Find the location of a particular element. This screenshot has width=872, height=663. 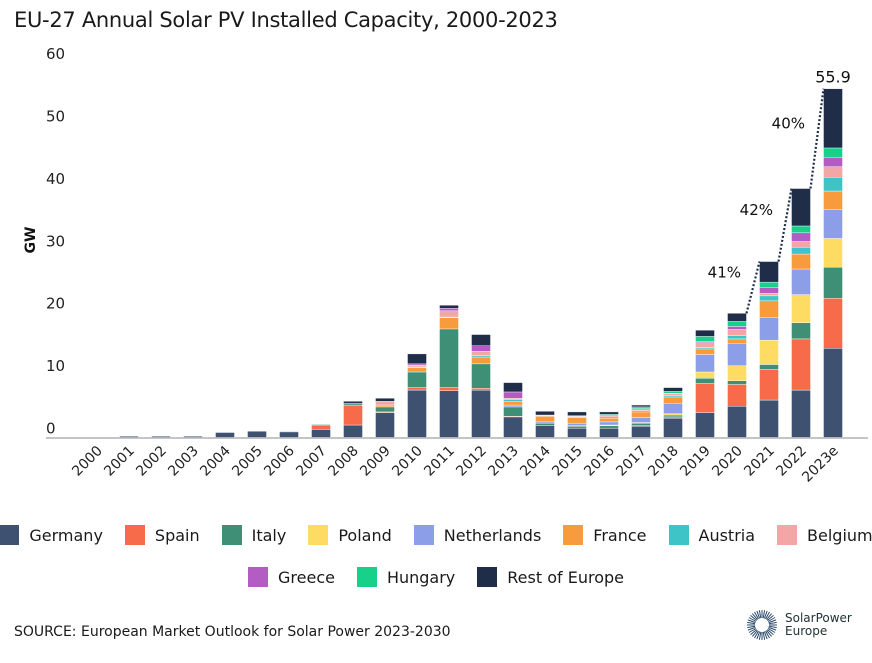

total-label: 55.9 is located at coordinates (833, 77).